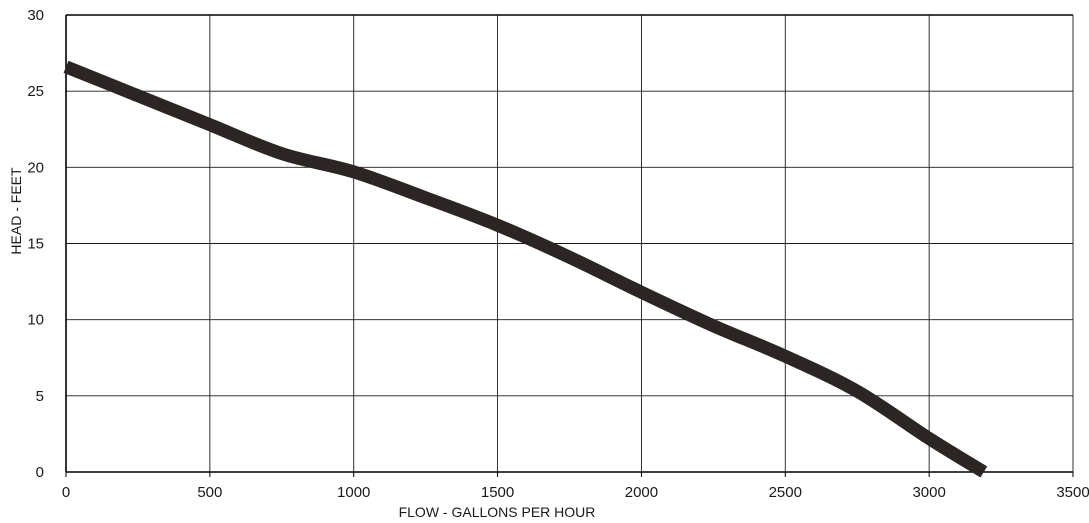  I want to click on x-tick-labels: 0 500 1000 1500 2000 2500 3000 3500, so click(575, 492).